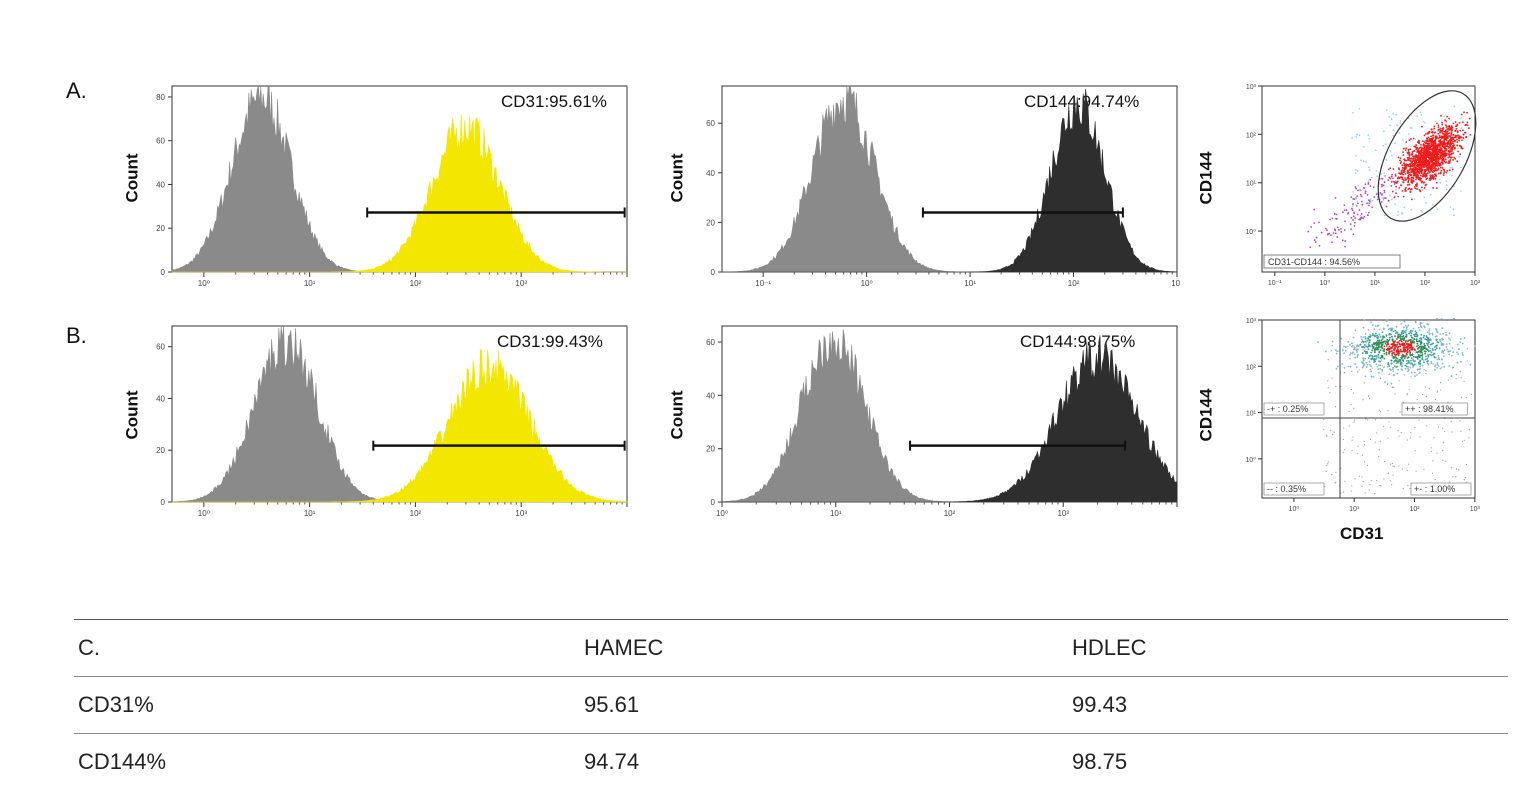  I want to click on y-tick-label: 10³, so click(1251, 87).